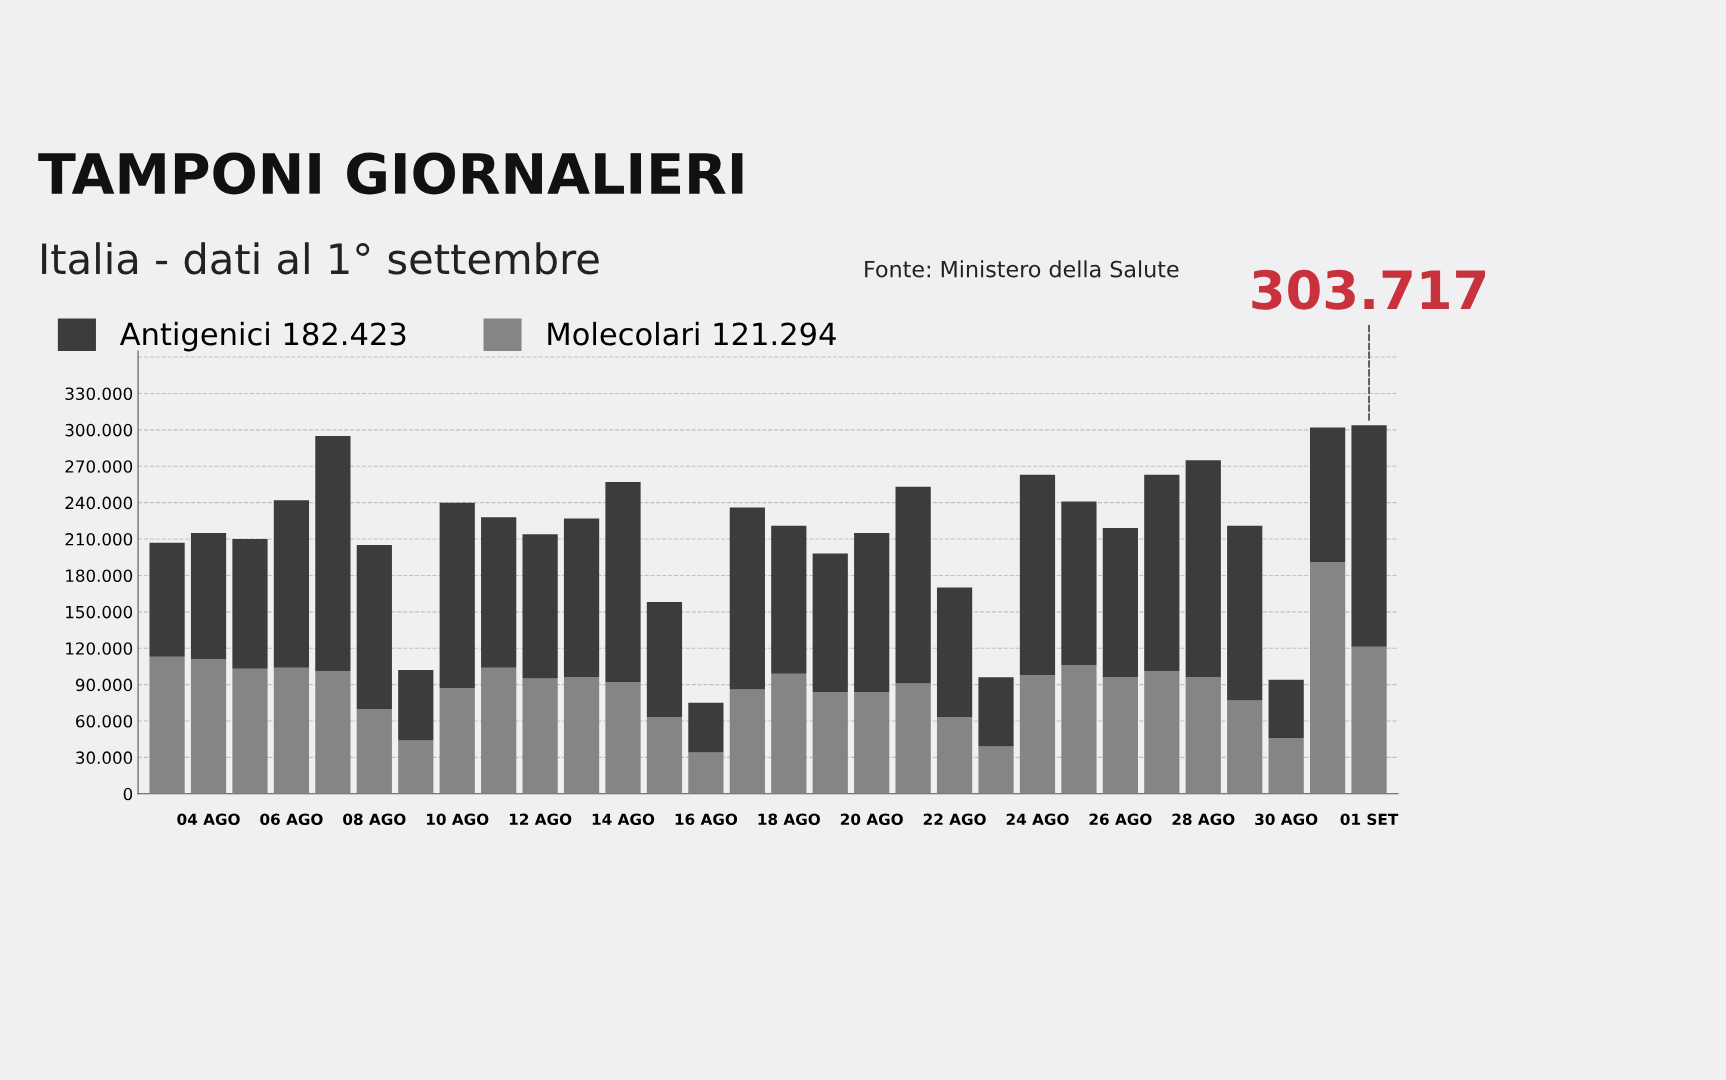  What do you see at coordinates (128, 794) in the screenshot?
I see `y-tick-label: 0` at bounding box center [128, 794].